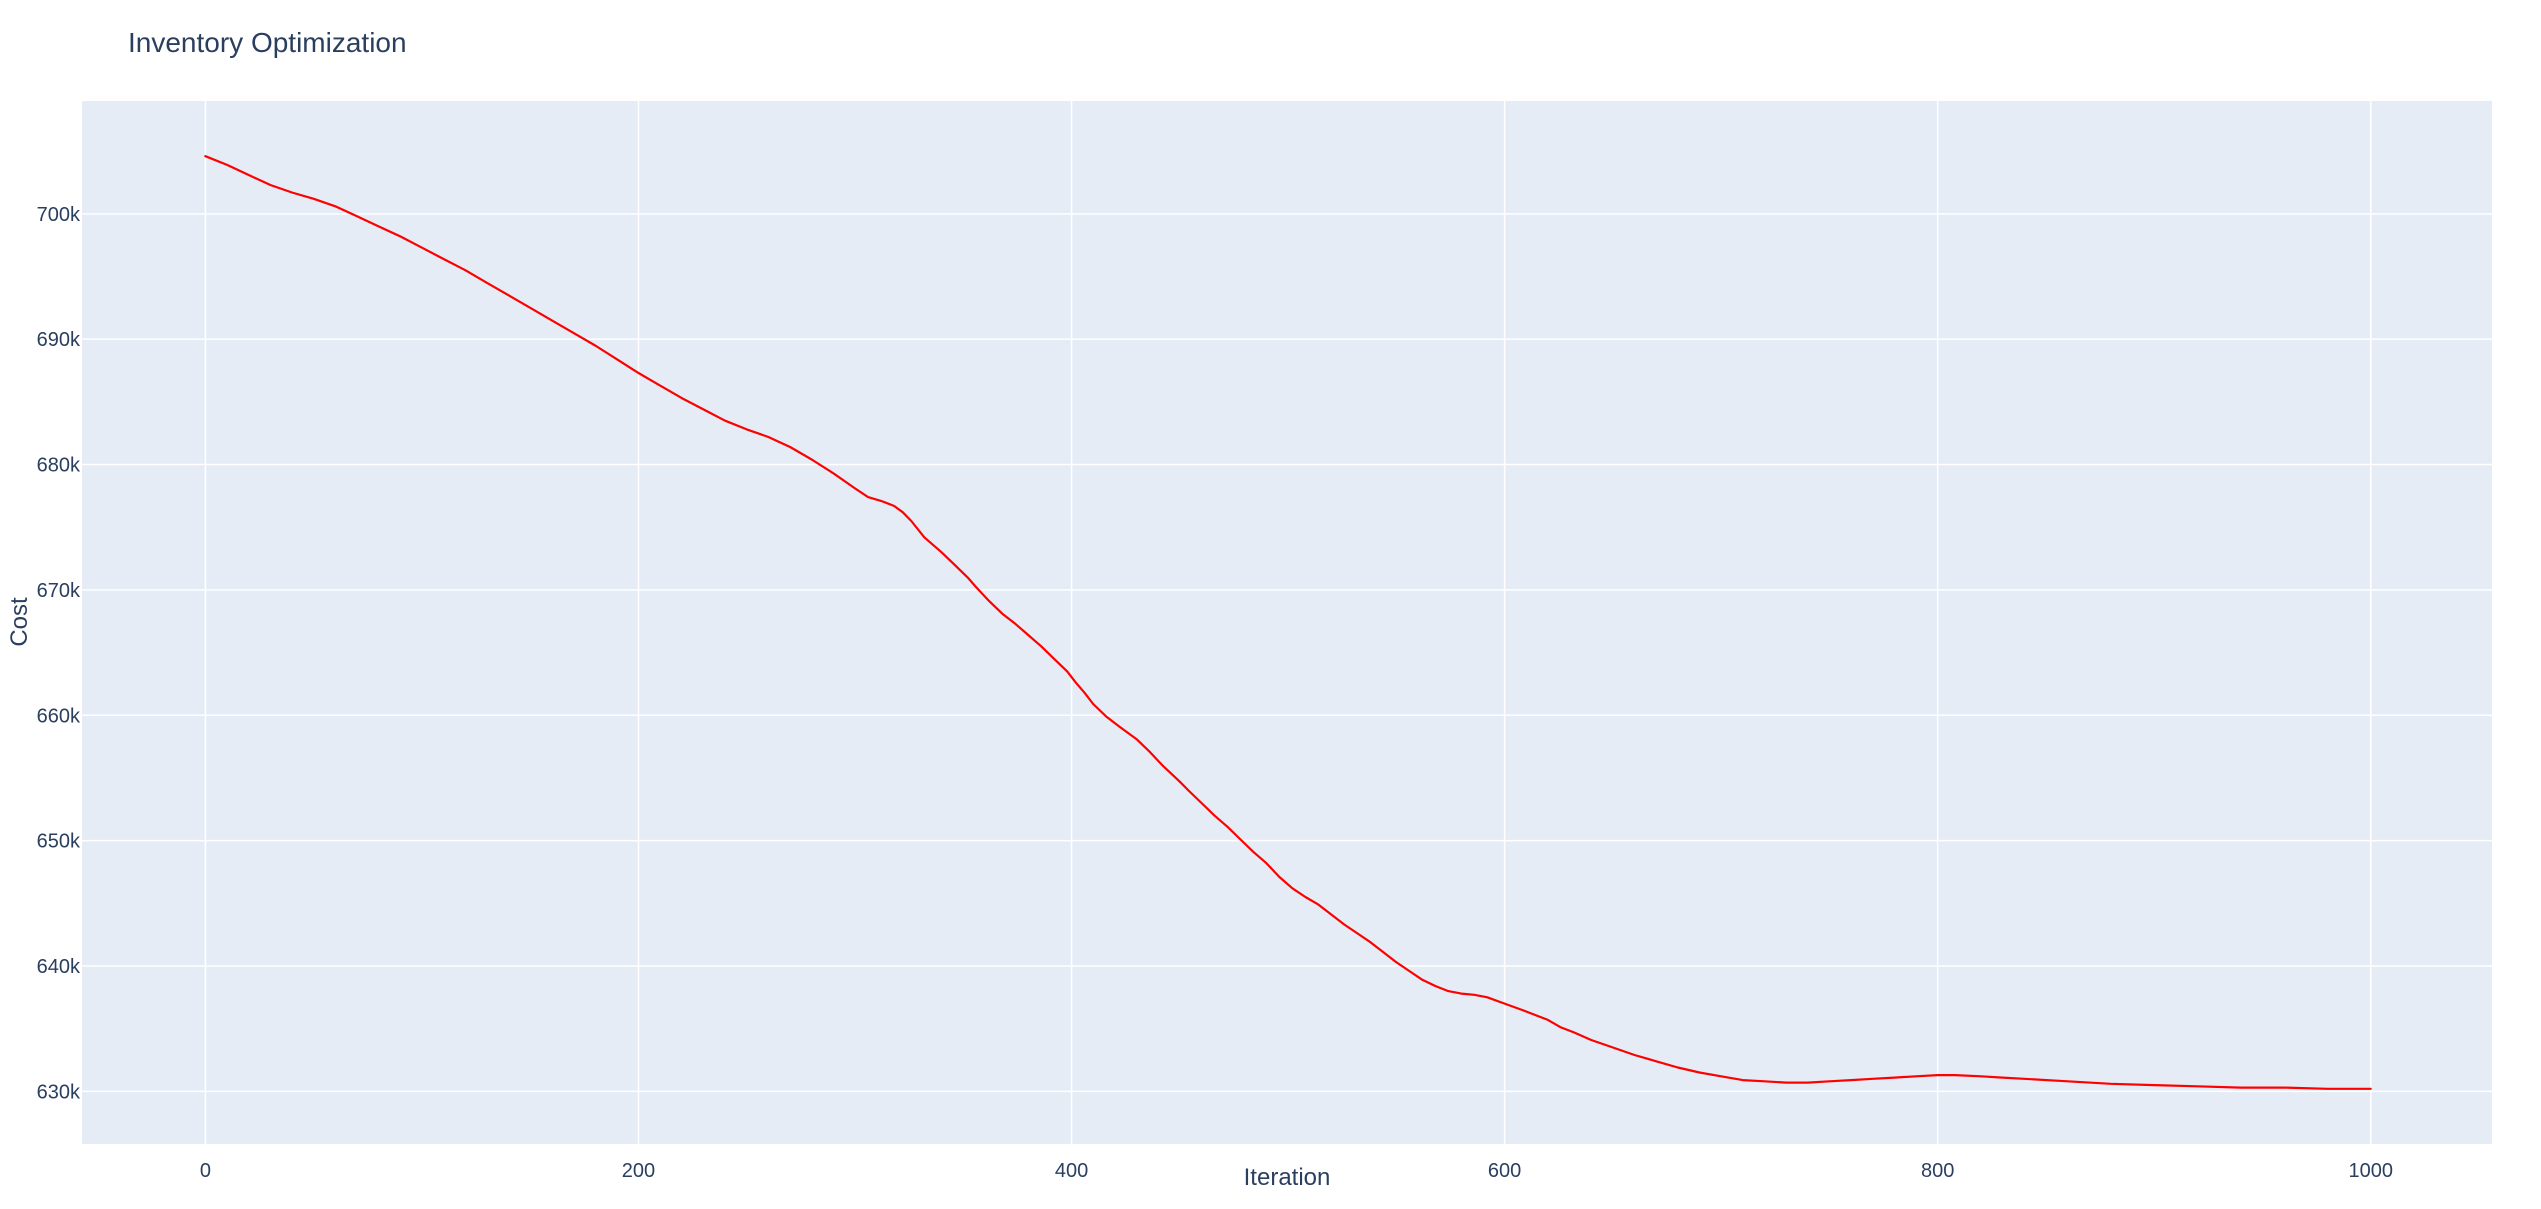  Describe the element at coordinates (638, 1171) in the screenshot. I see `x-tick-label: 200` at that location.